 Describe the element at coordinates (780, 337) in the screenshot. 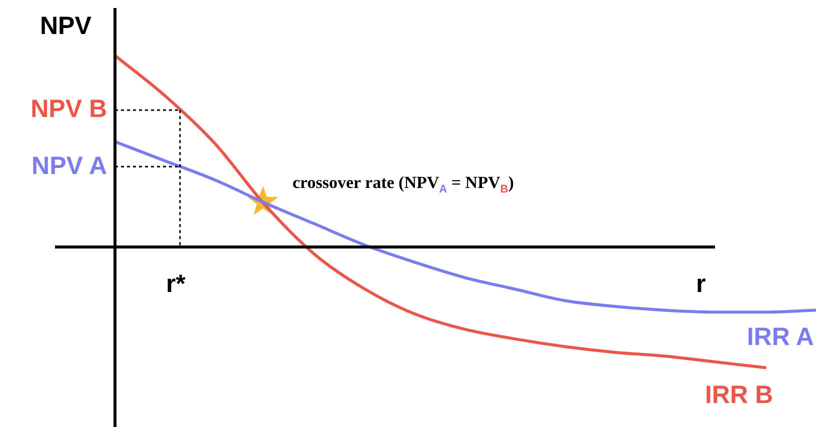

I see `series-label: IRR A` at that location.